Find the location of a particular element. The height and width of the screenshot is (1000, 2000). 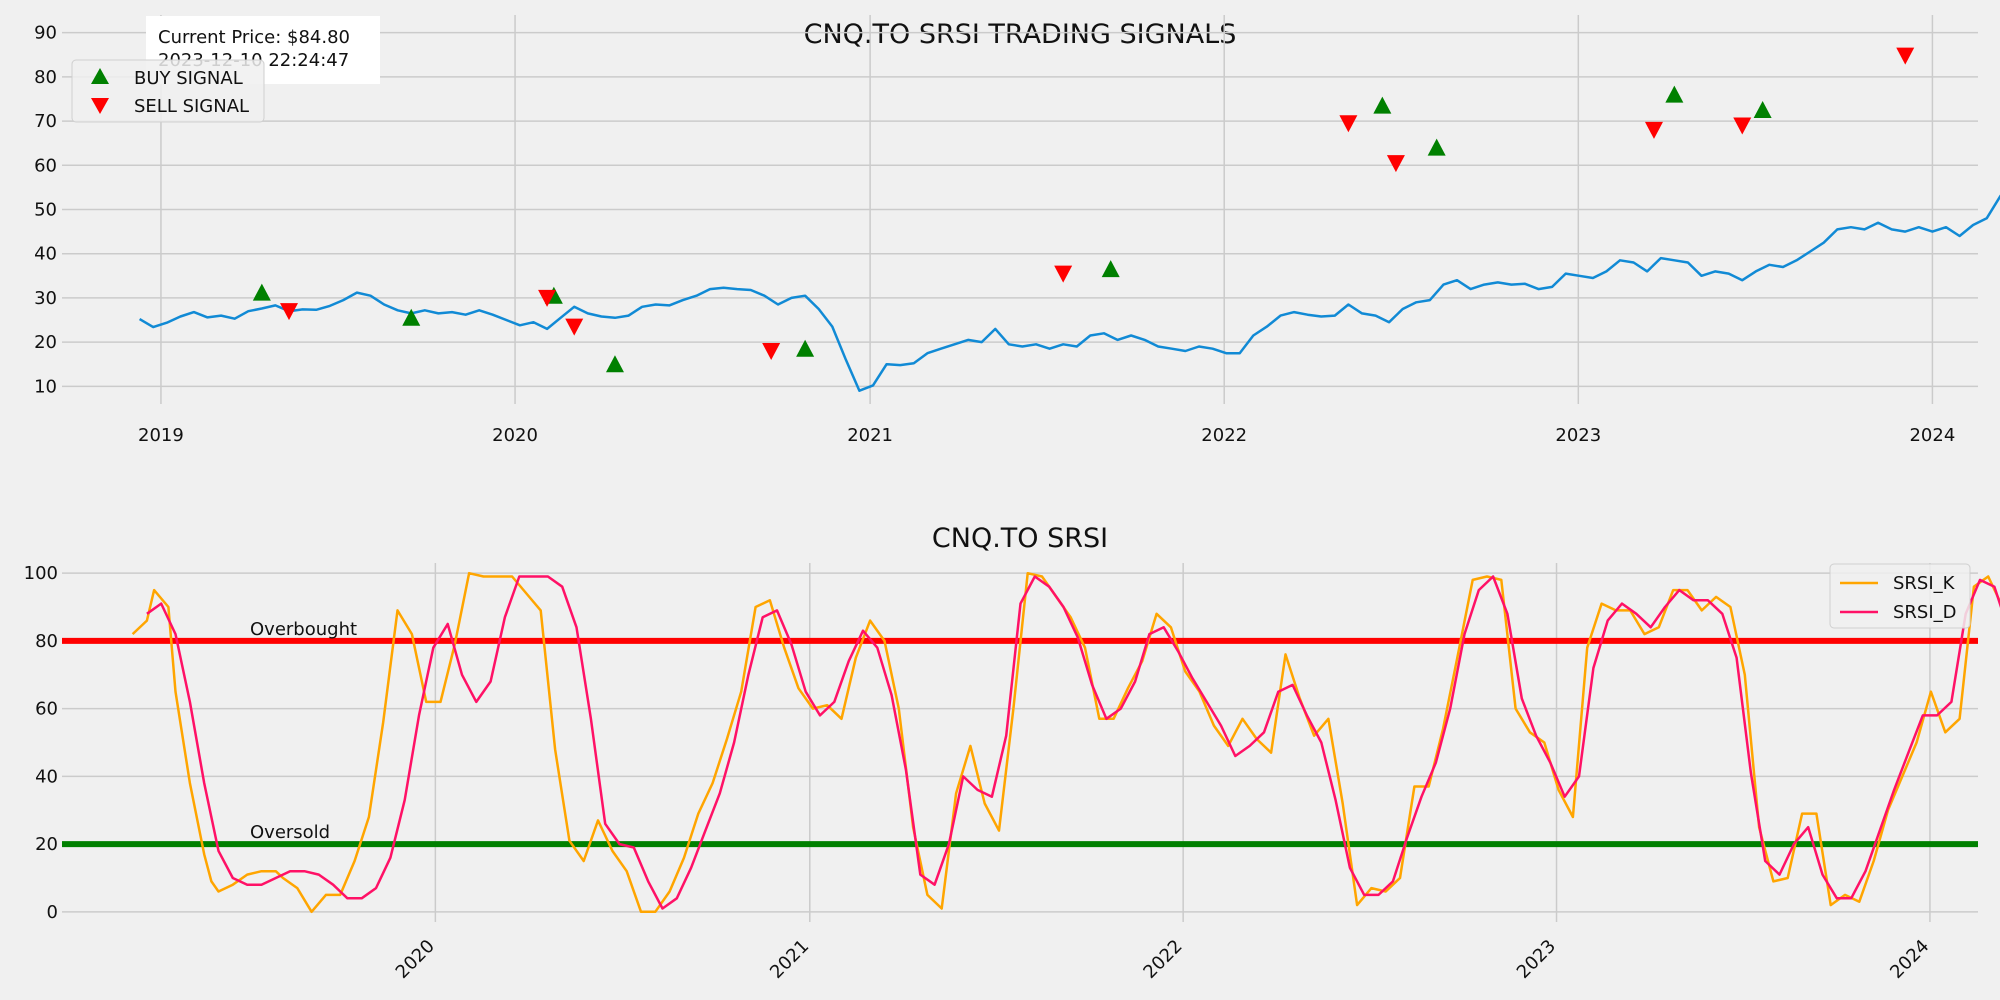

price-y-tick-label: 80 is located at coordinates (45, 77).